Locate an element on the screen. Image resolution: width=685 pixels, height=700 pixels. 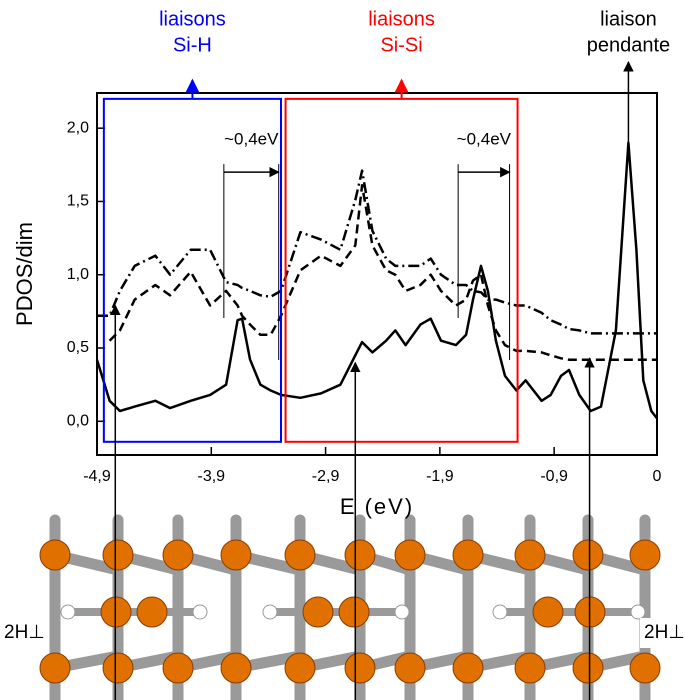
x-tick-label: -3,9 is located at coordinates (211, 476).